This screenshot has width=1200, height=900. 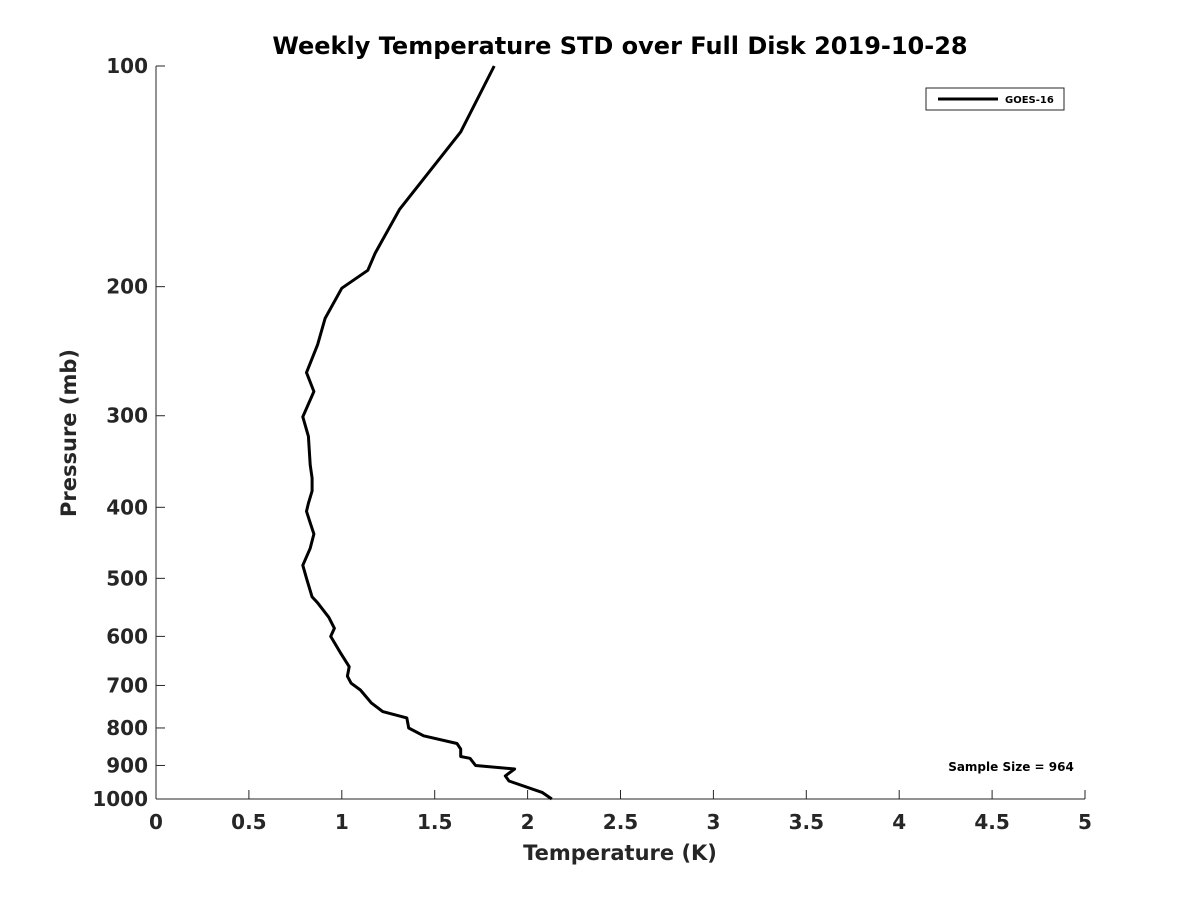 What do you see at coordinates (69, 433) in the screenshot?
I see `y-axis-label: Pressure (mb)` at bounding box center [69, 433].